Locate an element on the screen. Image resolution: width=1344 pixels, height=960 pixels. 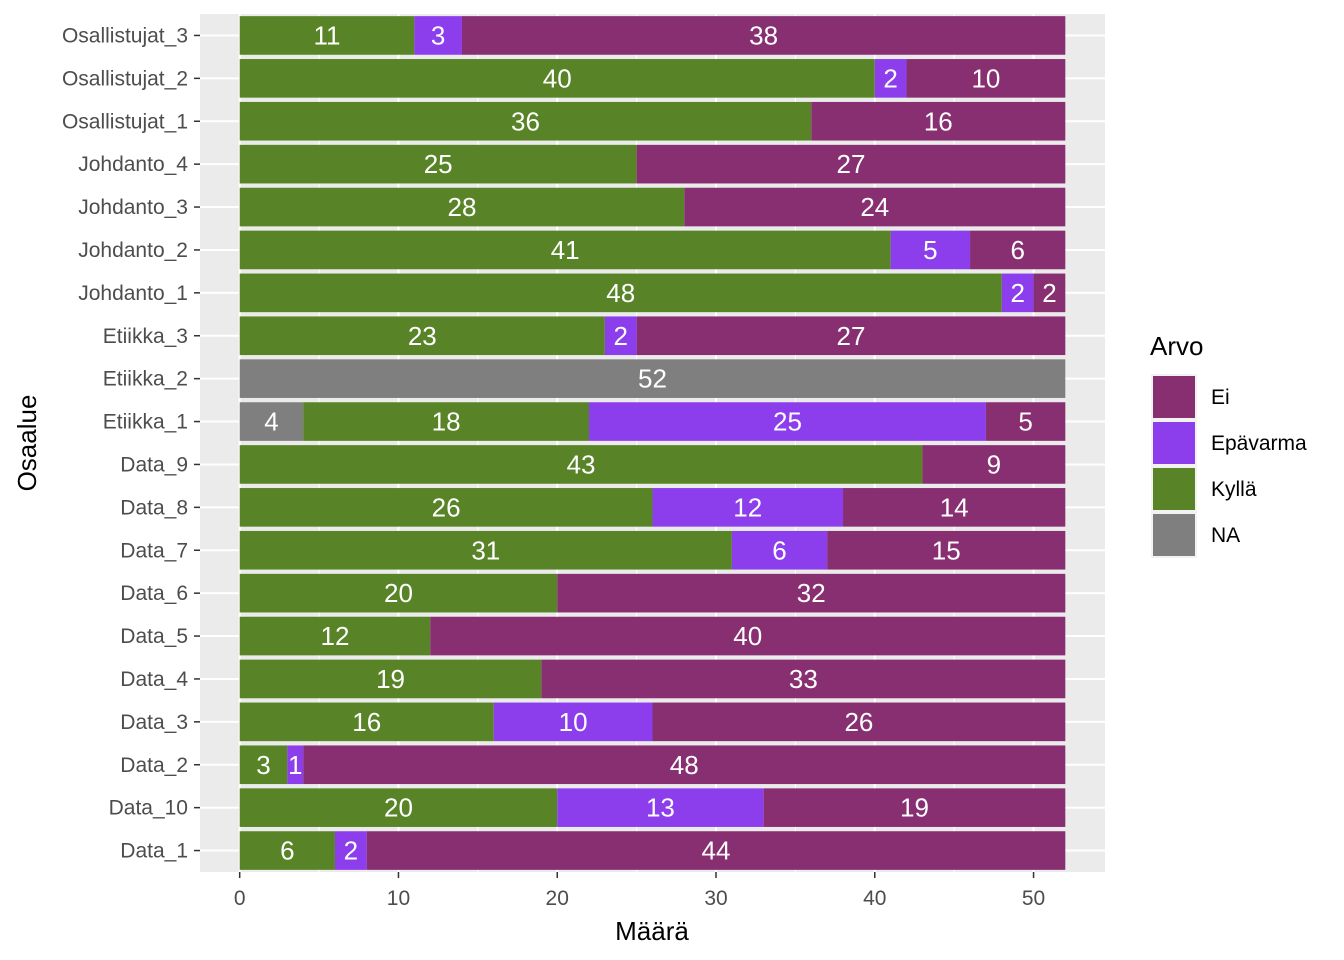
y-tick-label: Data_5 is located at coordinates (154, 636).